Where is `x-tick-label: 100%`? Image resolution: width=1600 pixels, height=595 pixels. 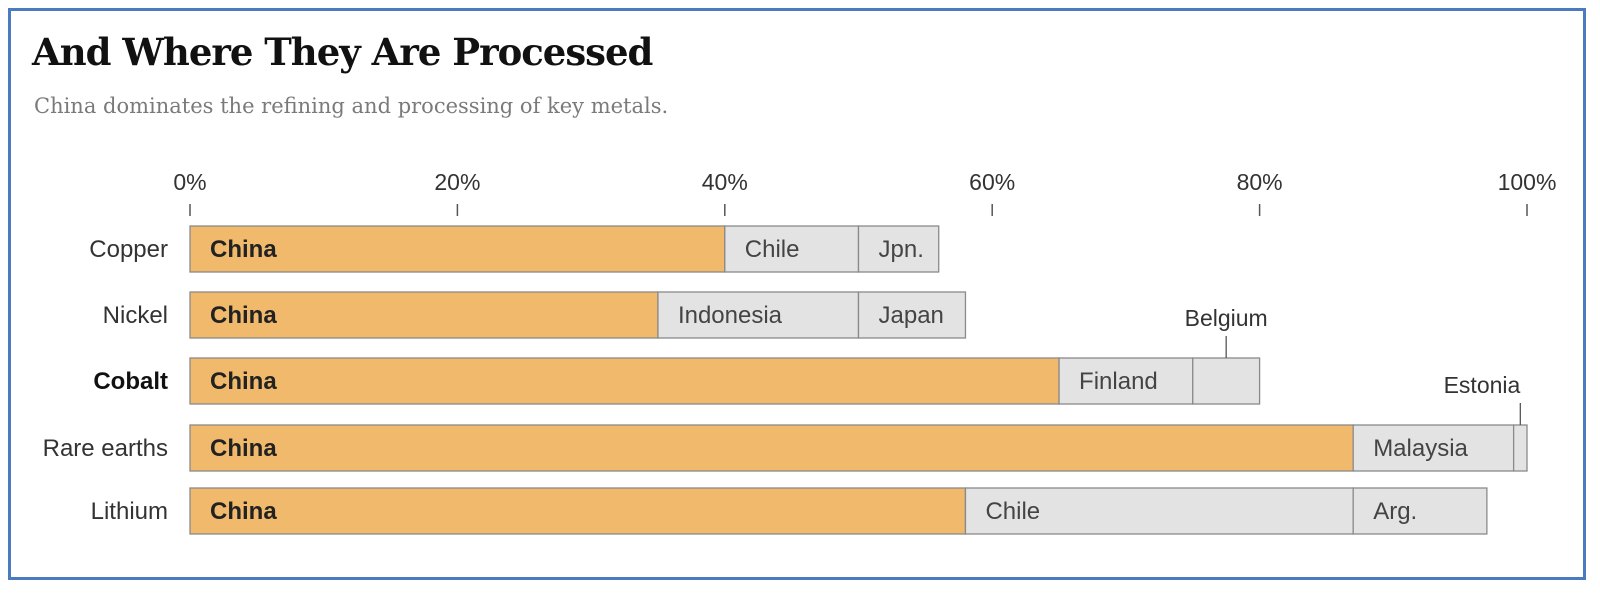
x-tick-label: 100% is located at coordinates (1527, 182).